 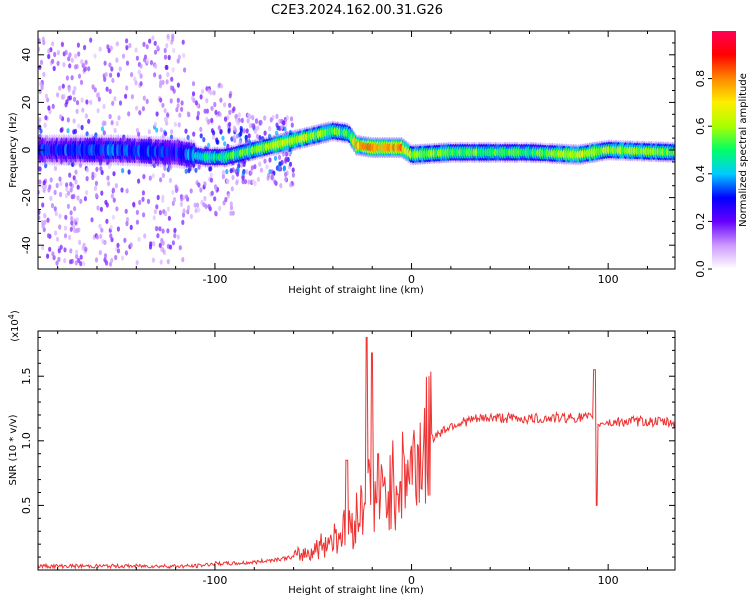 I want to click on y-axis-label: Frequency (Hz), so click(x=13, y=150).